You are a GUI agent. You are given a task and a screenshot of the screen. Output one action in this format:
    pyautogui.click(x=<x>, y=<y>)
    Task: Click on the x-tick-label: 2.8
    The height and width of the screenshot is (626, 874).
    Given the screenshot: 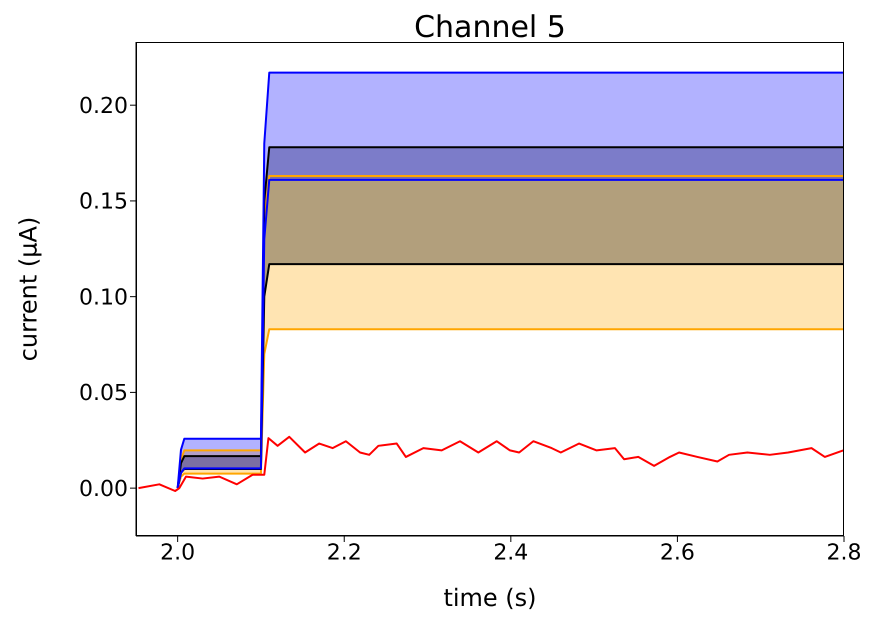 What is the action you would take?
    pyautogui.click(x=844, y=553)
    